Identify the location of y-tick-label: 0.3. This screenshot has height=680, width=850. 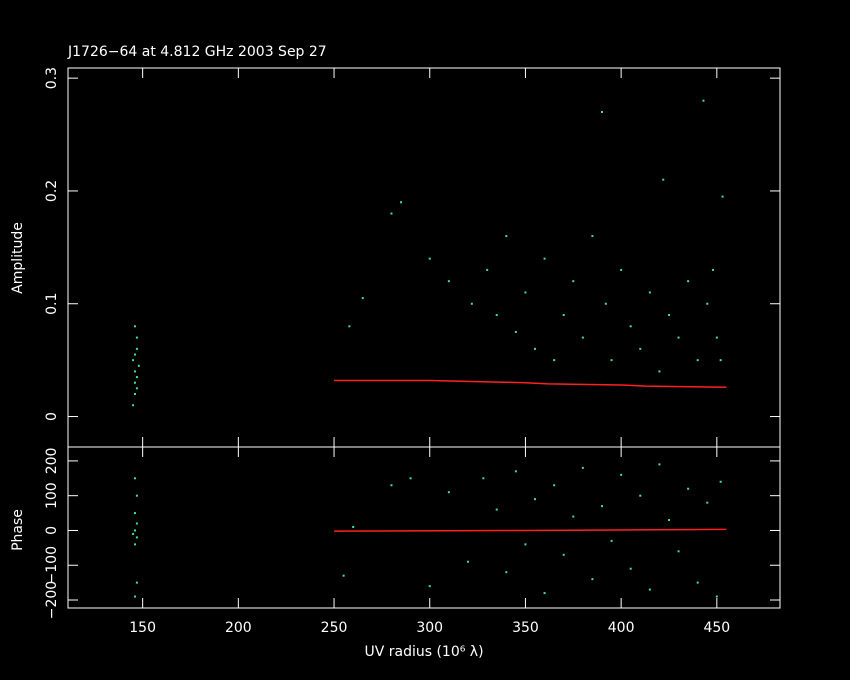
(52, 78).